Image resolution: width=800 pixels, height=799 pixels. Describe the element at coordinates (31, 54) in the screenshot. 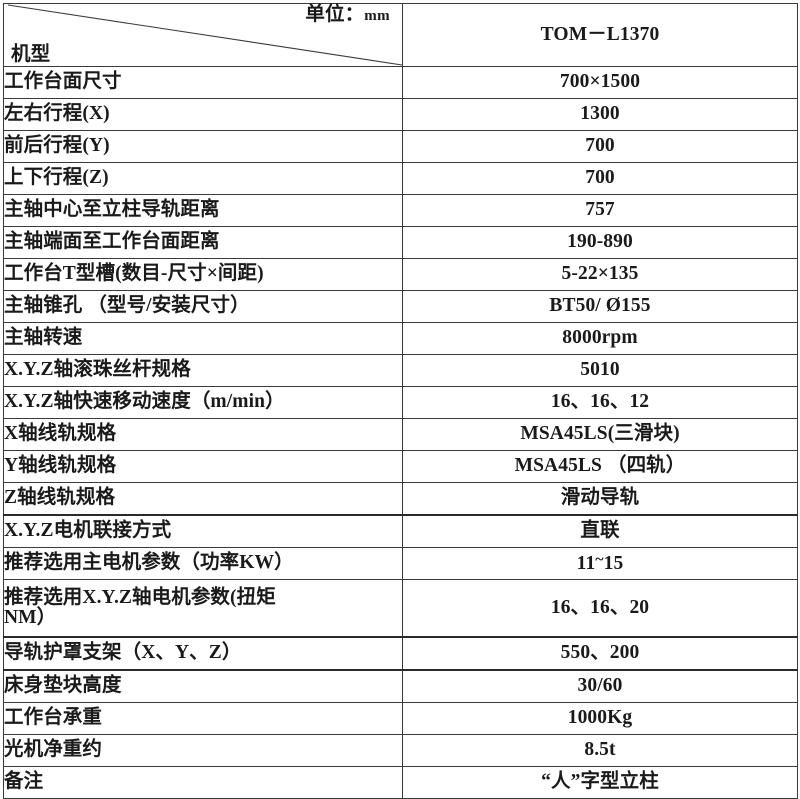

I see `model-label: 机型` at that location.